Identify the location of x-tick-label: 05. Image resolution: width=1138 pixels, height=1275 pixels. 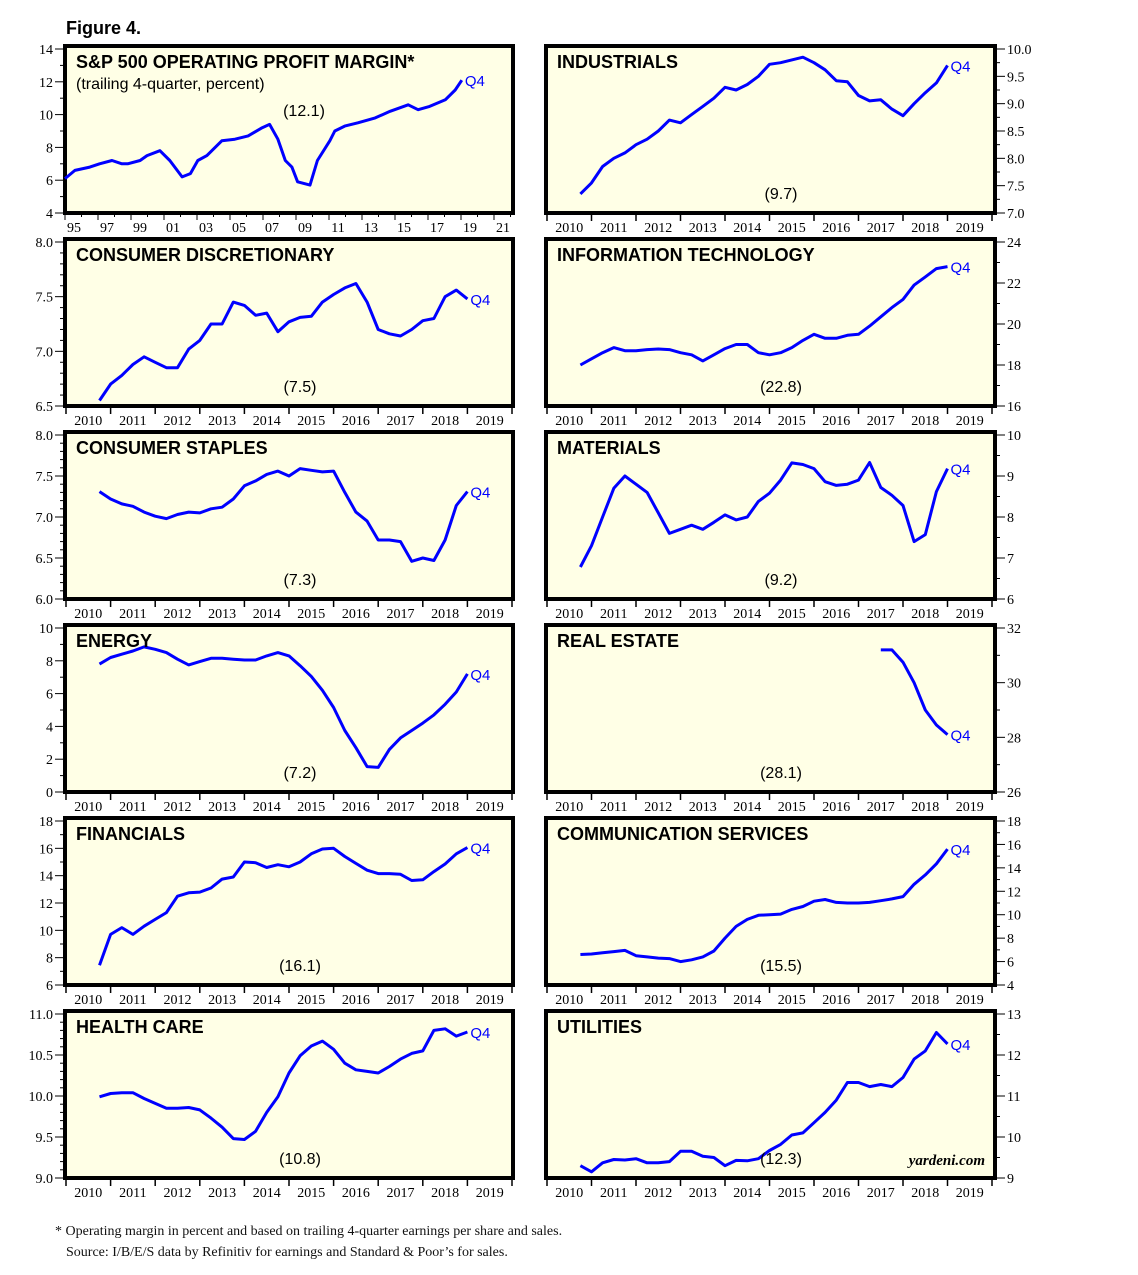
(239, 228).